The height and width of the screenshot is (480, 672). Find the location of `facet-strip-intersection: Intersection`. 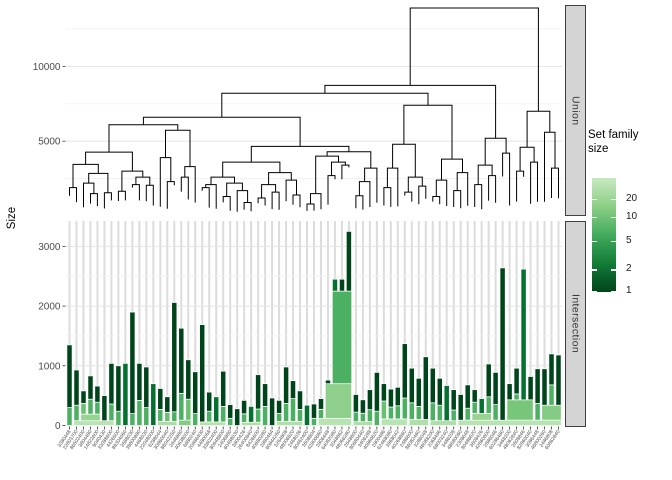

facet-strip-intersection: Intersection is located at coordinates (575, 324).